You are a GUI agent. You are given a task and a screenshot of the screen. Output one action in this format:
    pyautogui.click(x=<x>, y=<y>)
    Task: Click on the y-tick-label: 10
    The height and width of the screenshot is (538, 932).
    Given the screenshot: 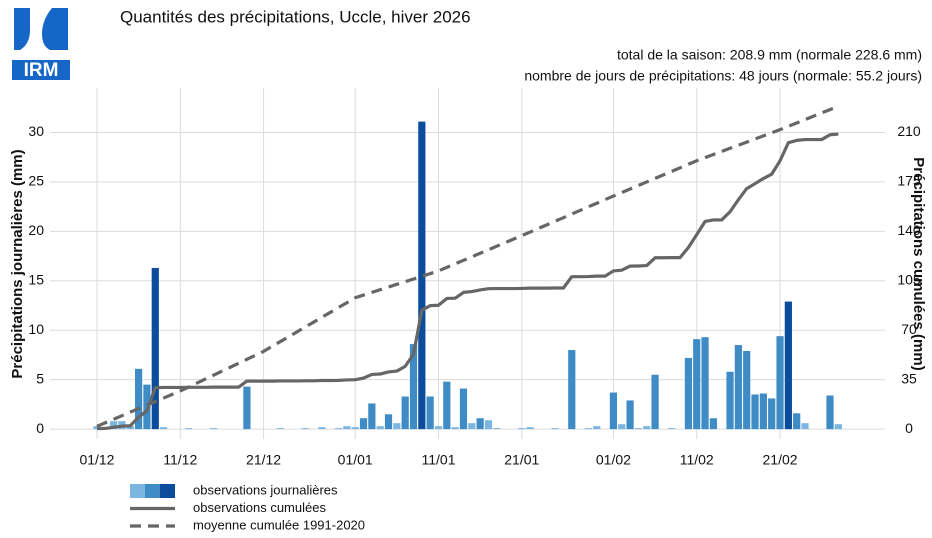 What is the action you would take?
    pyautogui.click(x=36, y=329)
    